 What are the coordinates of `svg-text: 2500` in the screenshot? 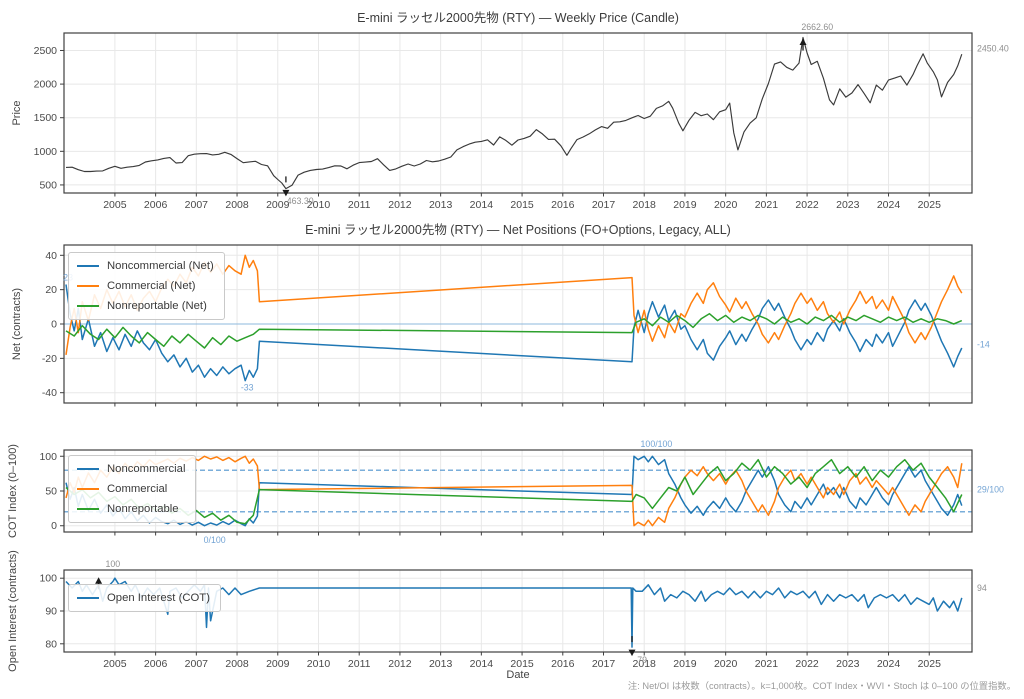 It's located at (46, 51).